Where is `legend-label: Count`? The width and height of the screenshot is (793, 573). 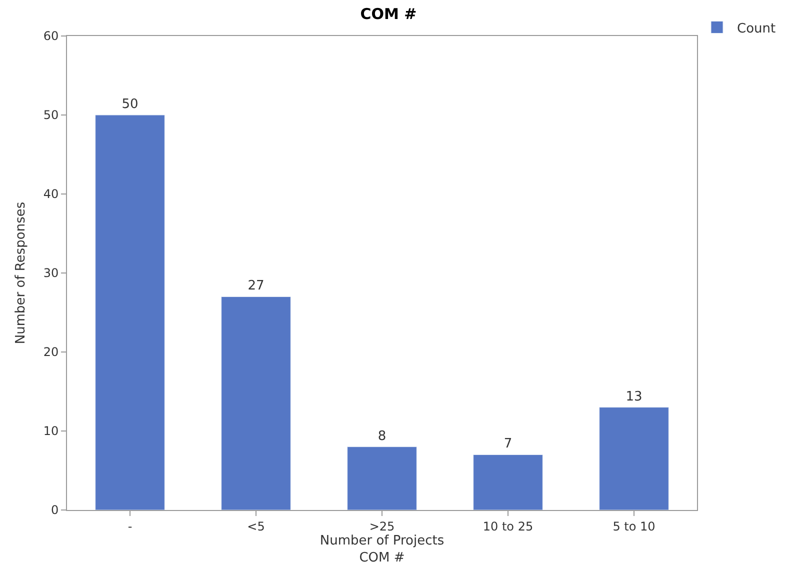
legend-label: Count is located at coordinates (756, 28).